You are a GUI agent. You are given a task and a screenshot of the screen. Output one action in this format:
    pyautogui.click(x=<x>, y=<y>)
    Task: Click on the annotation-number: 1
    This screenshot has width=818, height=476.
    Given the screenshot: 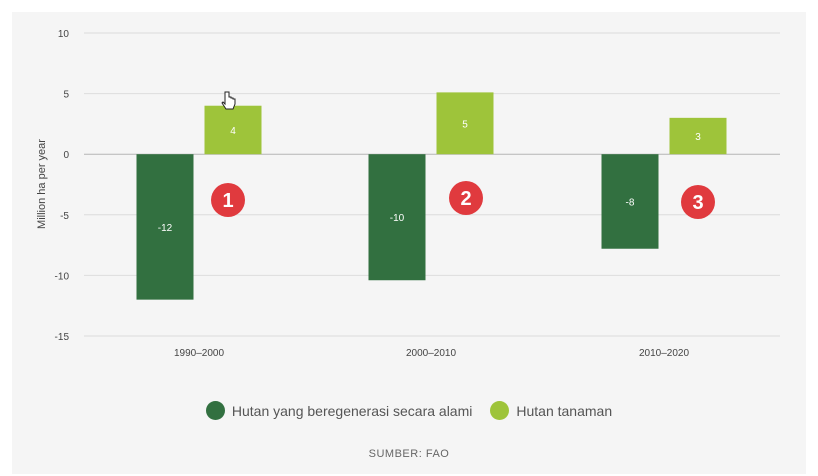 What is the action you would take?
    pyautogui.click(x=227, y=201)
    